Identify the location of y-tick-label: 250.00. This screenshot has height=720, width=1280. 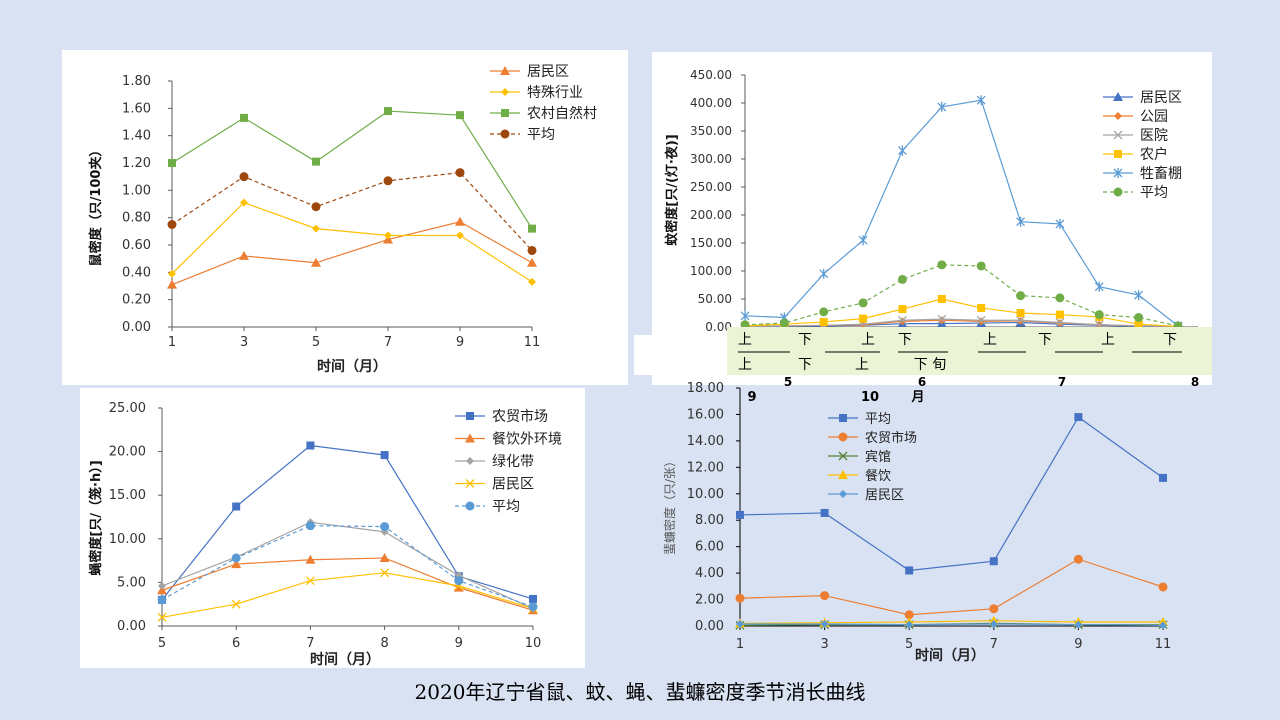
(711, 187).